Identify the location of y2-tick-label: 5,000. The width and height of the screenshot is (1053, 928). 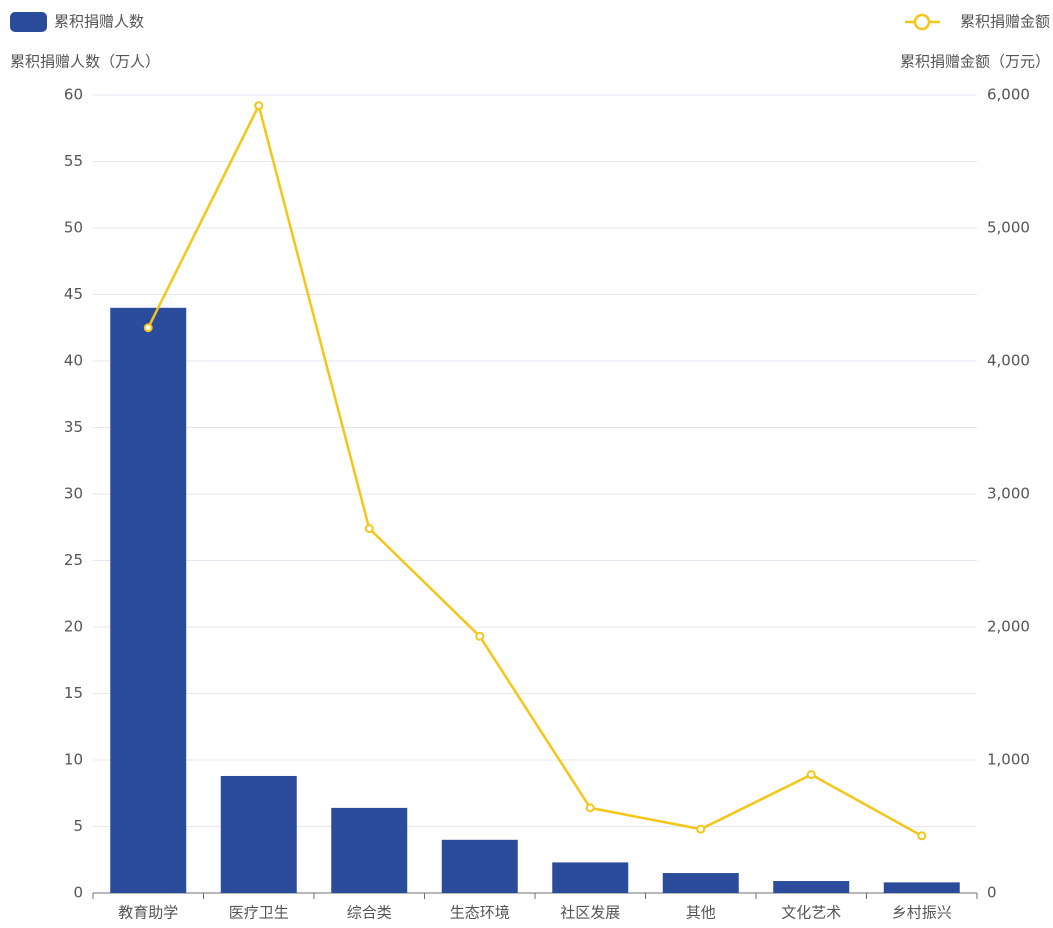
(1008, 228).